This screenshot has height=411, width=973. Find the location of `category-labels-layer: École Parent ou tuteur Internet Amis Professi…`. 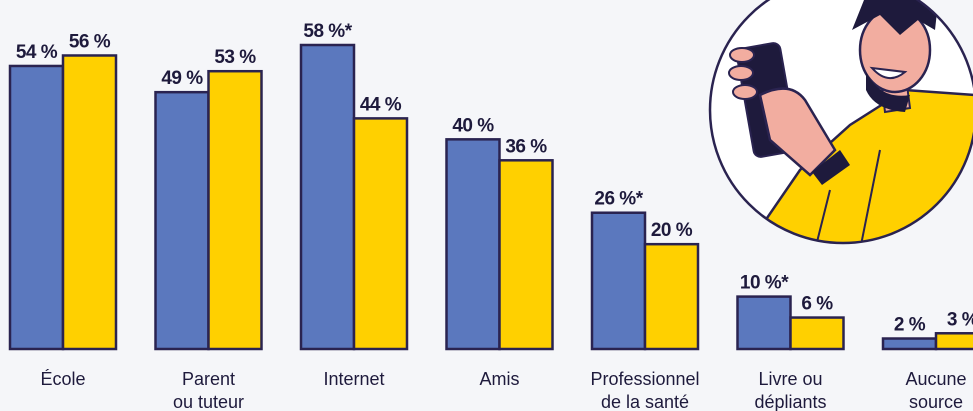

category-labels-layer: École Parent ou tuteur Internet Amis Professi… is located at coordinates (503, 390).